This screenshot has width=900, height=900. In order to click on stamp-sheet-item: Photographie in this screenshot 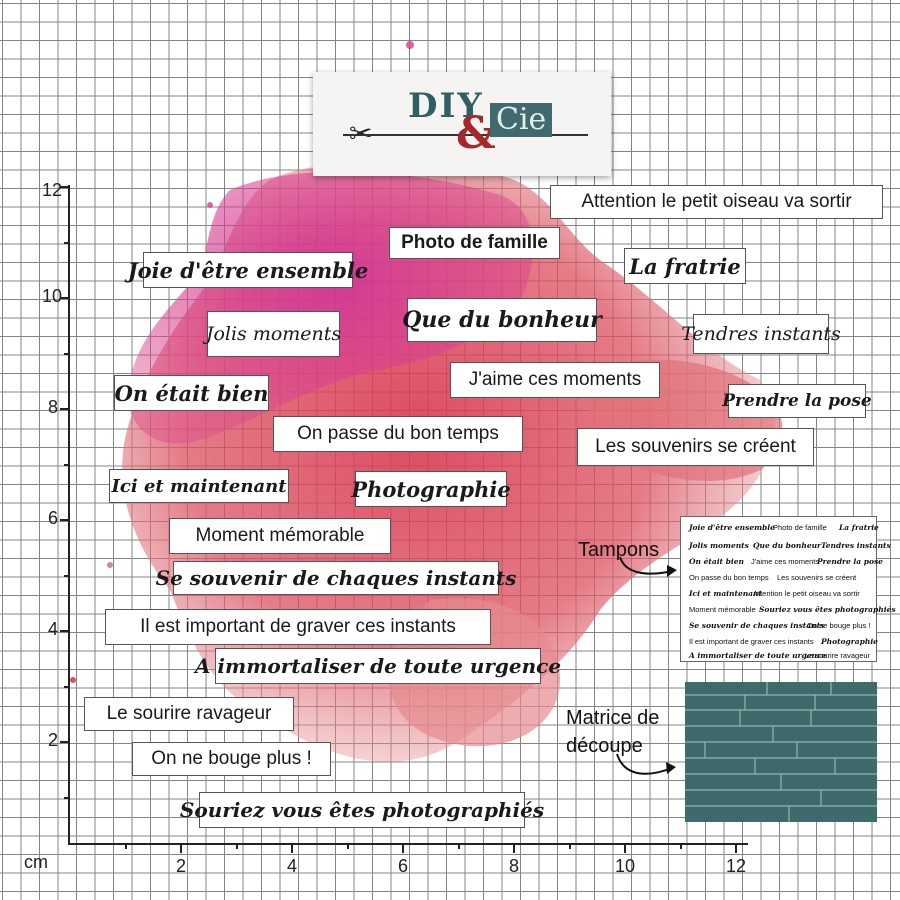, I will do `click(849, 641)`.